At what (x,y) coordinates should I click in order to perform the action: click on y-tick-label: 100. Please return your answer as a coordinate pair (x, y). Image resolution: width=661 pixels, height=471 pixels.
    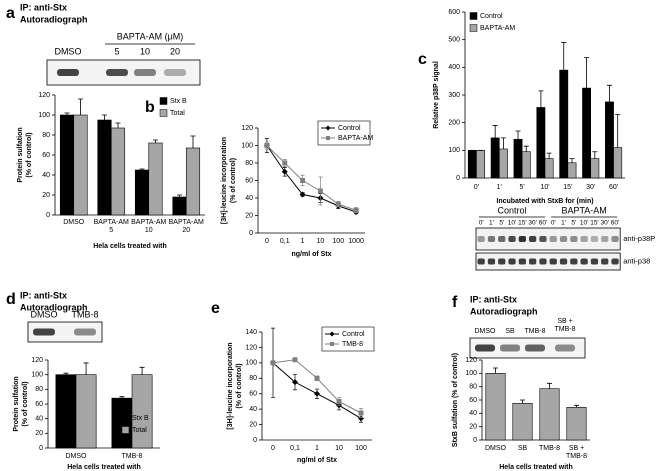
    Looking at the image, I should click on (37, 375).